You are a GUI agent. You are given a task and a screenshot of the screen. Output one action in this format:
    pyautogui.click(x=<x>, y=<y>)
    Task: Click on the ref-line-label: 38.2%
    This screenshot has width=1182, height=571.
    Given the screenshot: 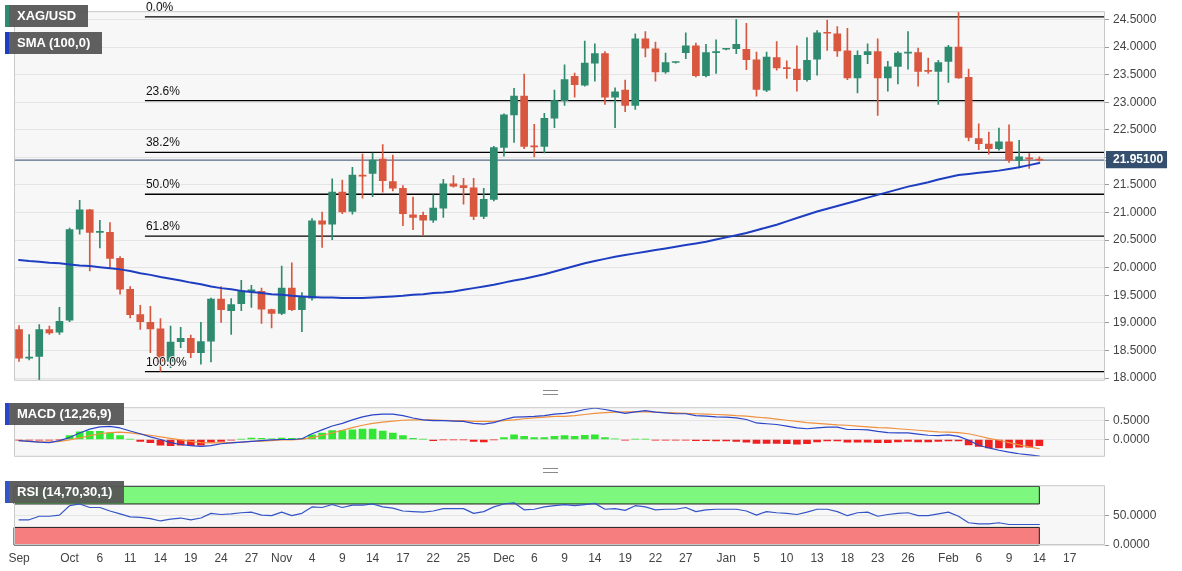 What is the action you would take?
    pyautogui.click(x=163, y=142)
    